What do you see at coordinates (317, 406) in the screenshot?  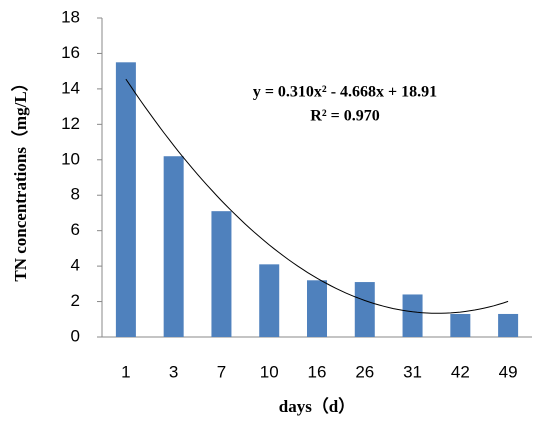 I see `x-axis-title: days（d）` at bounding box center [317, 406].